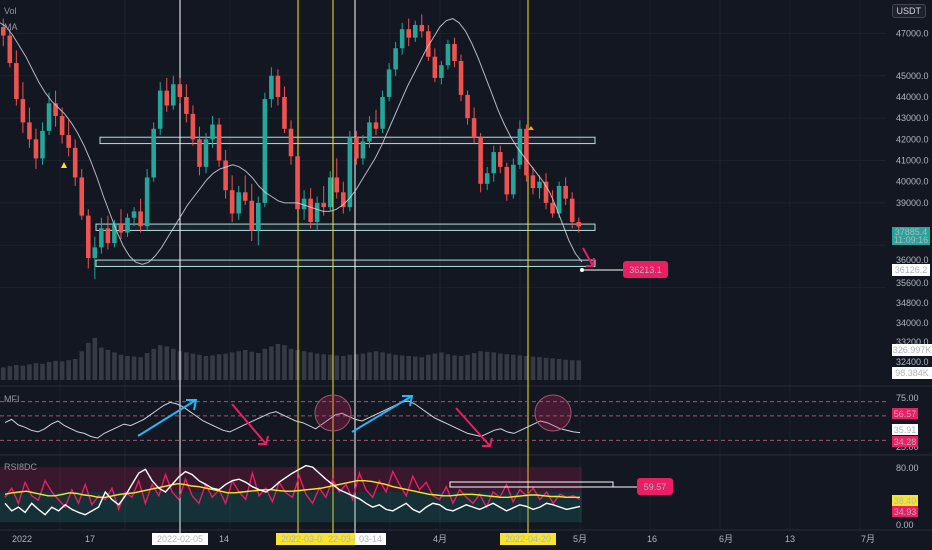 The height and width of the screenshot is (550, 932). Describe the element at coordinates (345, 227) in the screenshot. I see `zone-support` at that location.